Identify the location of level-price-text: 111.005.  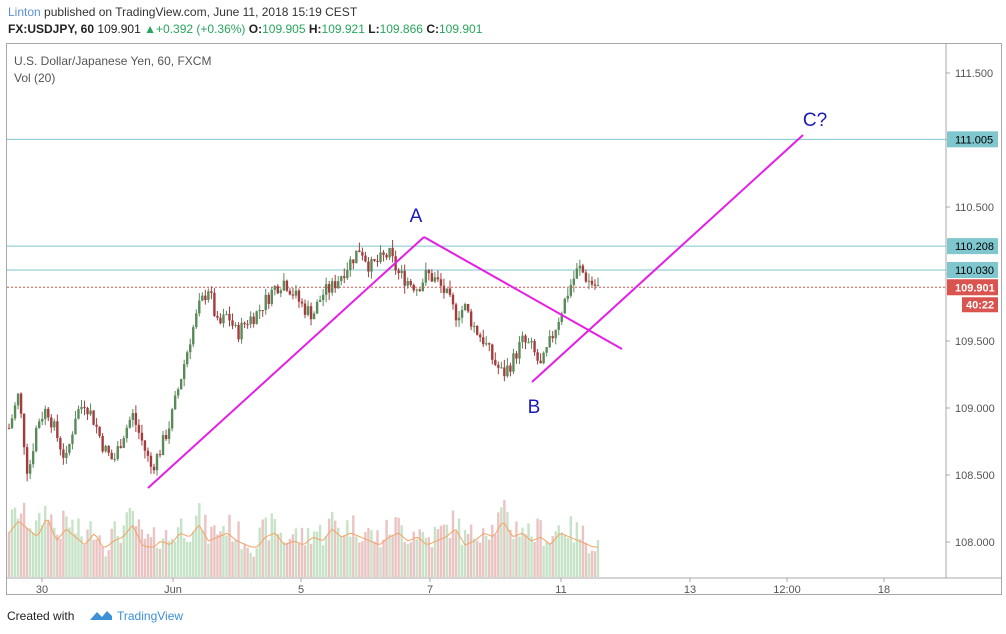
(974, 140).